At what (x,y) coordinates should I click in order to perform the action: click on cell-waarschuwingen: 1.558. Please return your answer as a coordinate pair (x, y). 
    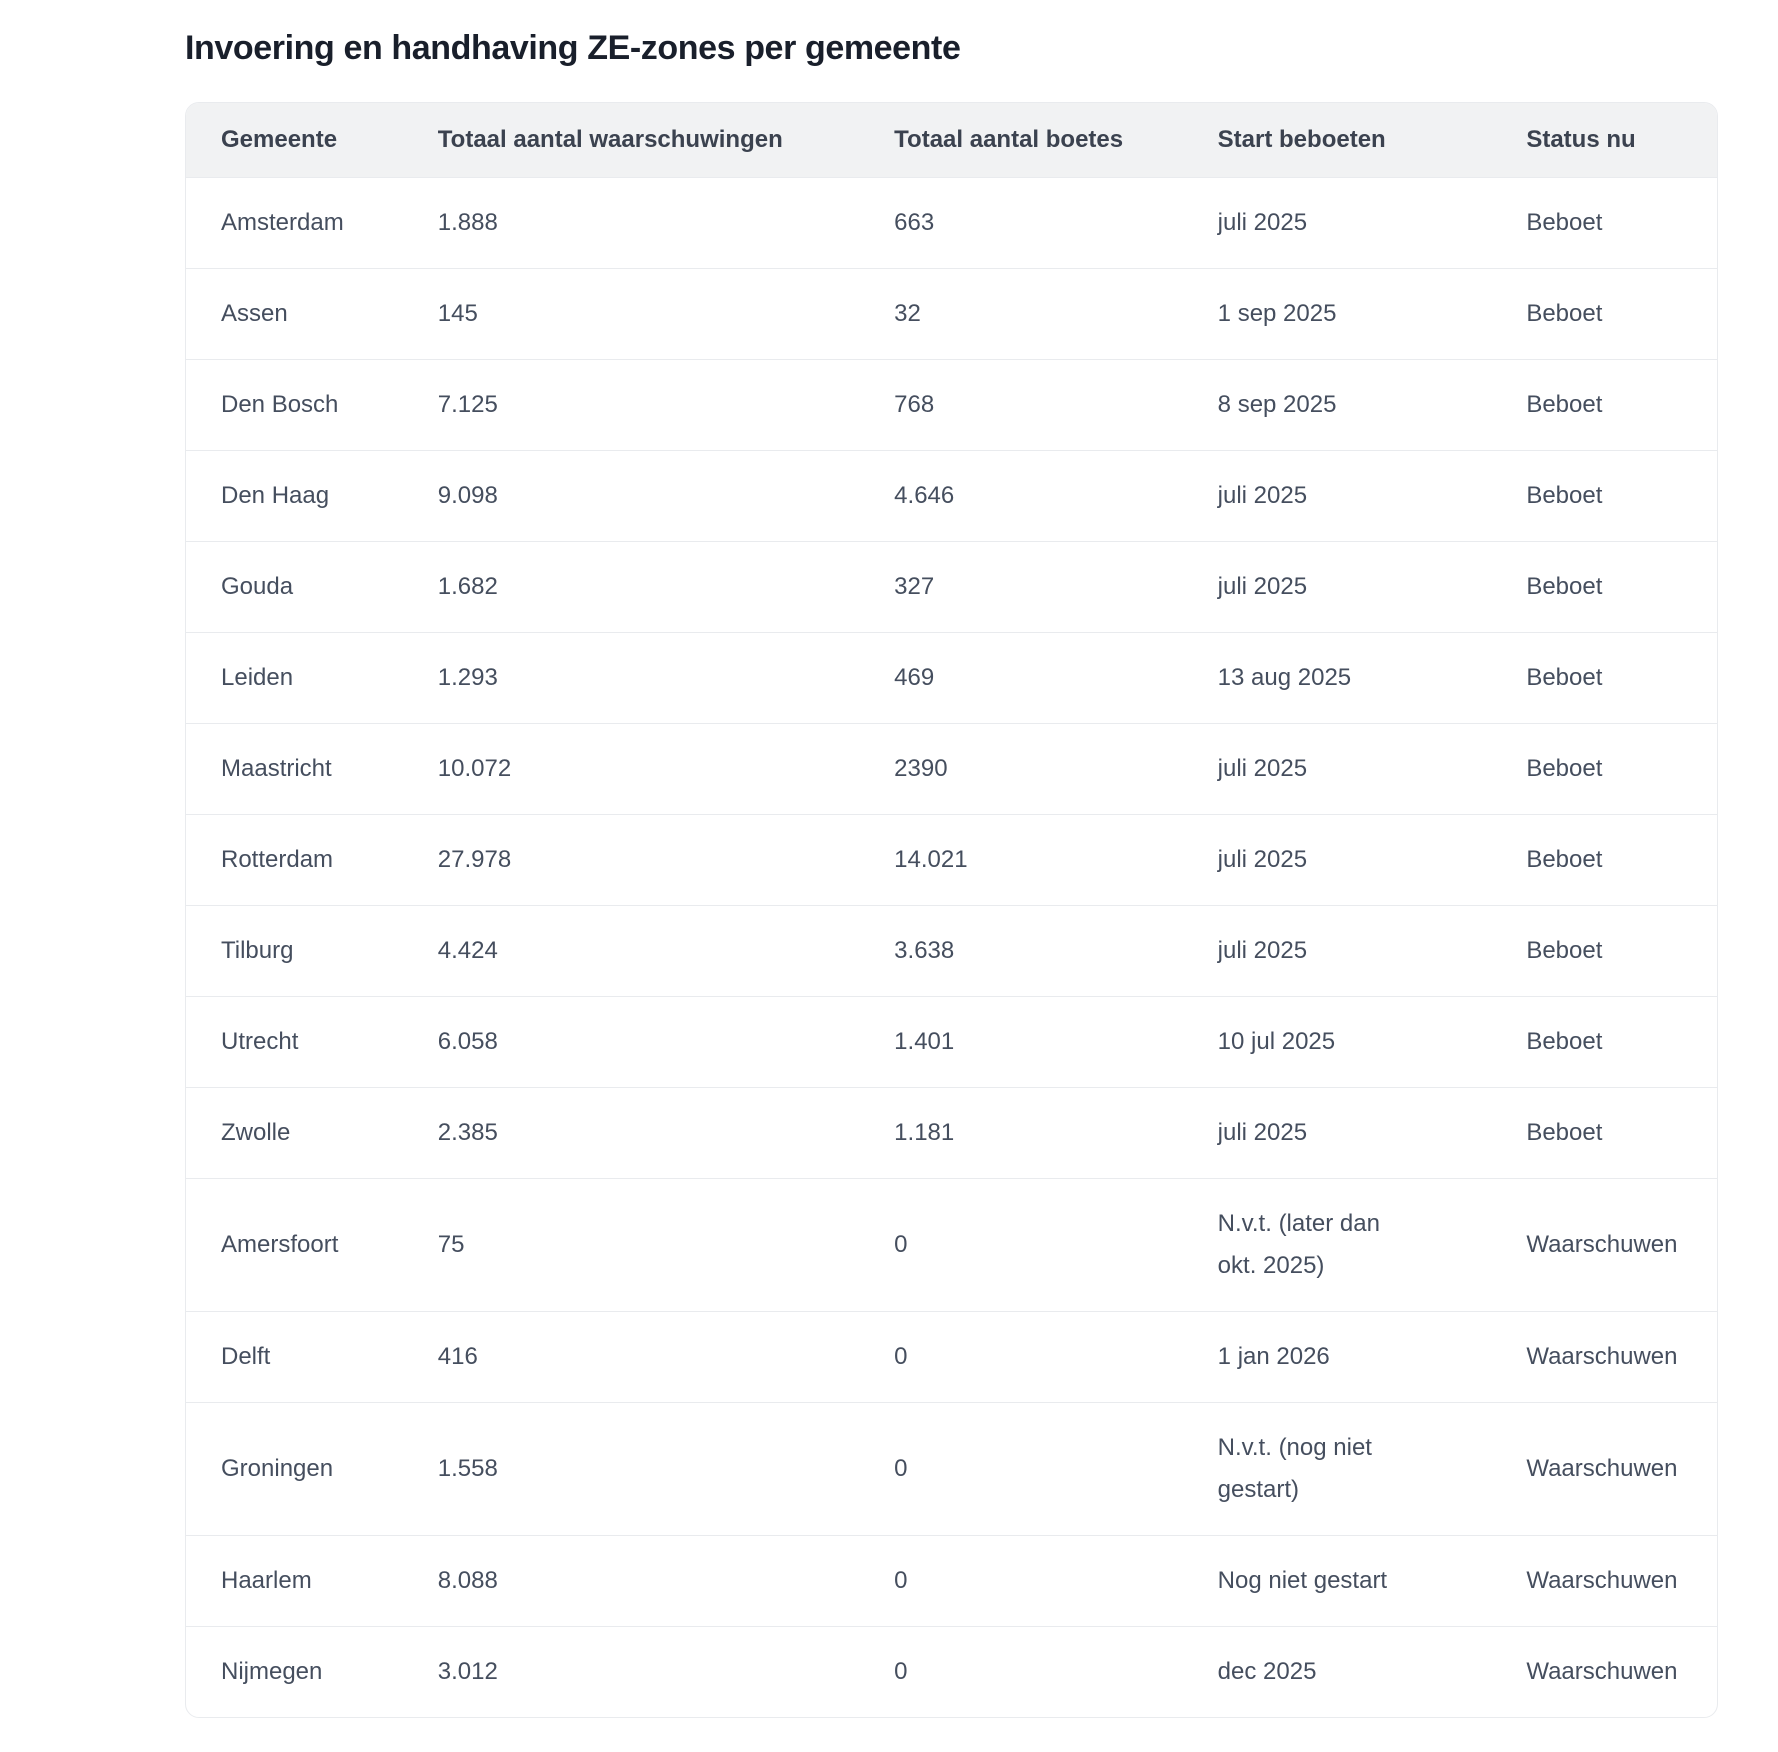
    Looking at the image, I should click on (631, 1469).